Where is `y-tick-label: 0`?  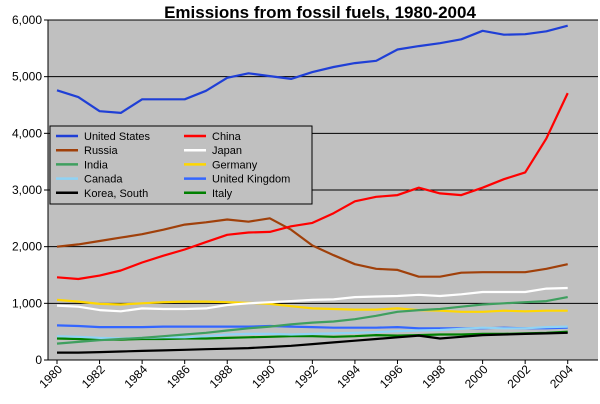 y-tick-label: 0 is located at coordinates (38, 360).